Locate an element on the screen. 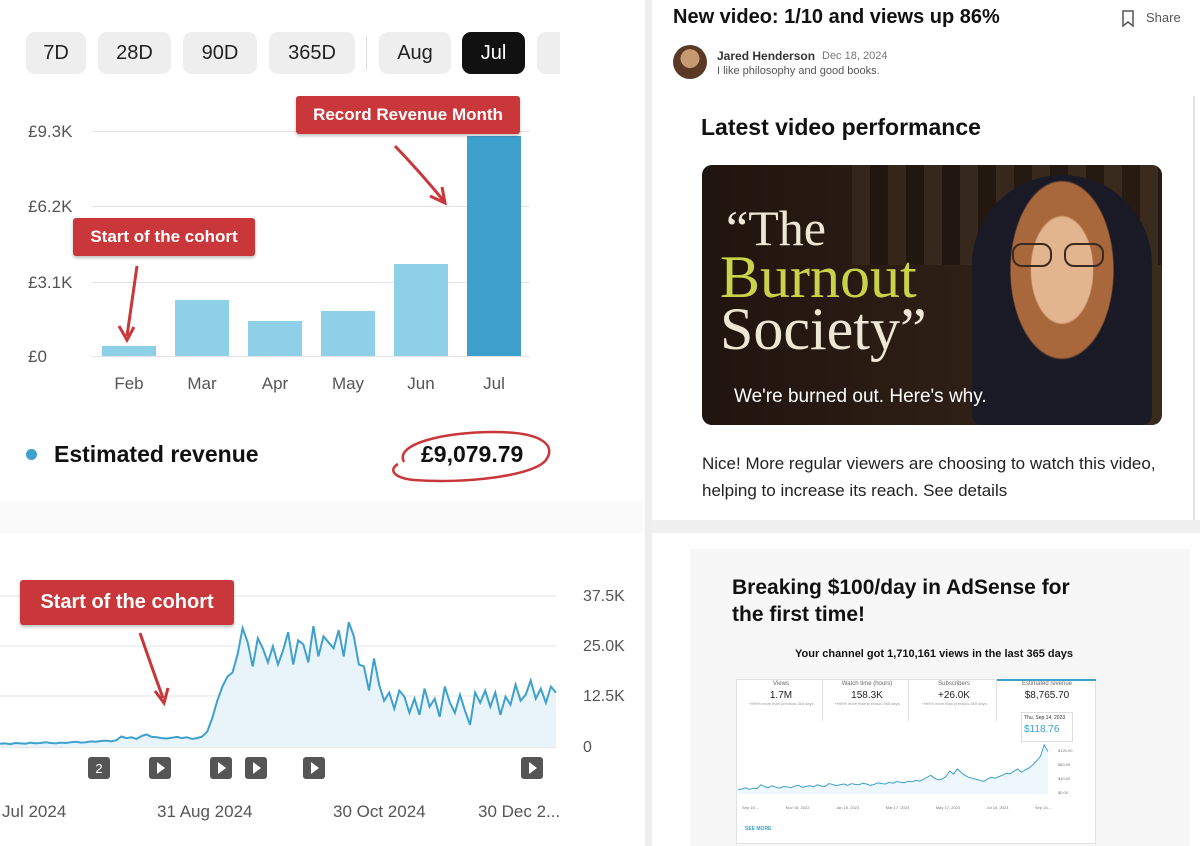 This screenshot has width=1200, height=846. filter-more is located at coordinates (548, 53).